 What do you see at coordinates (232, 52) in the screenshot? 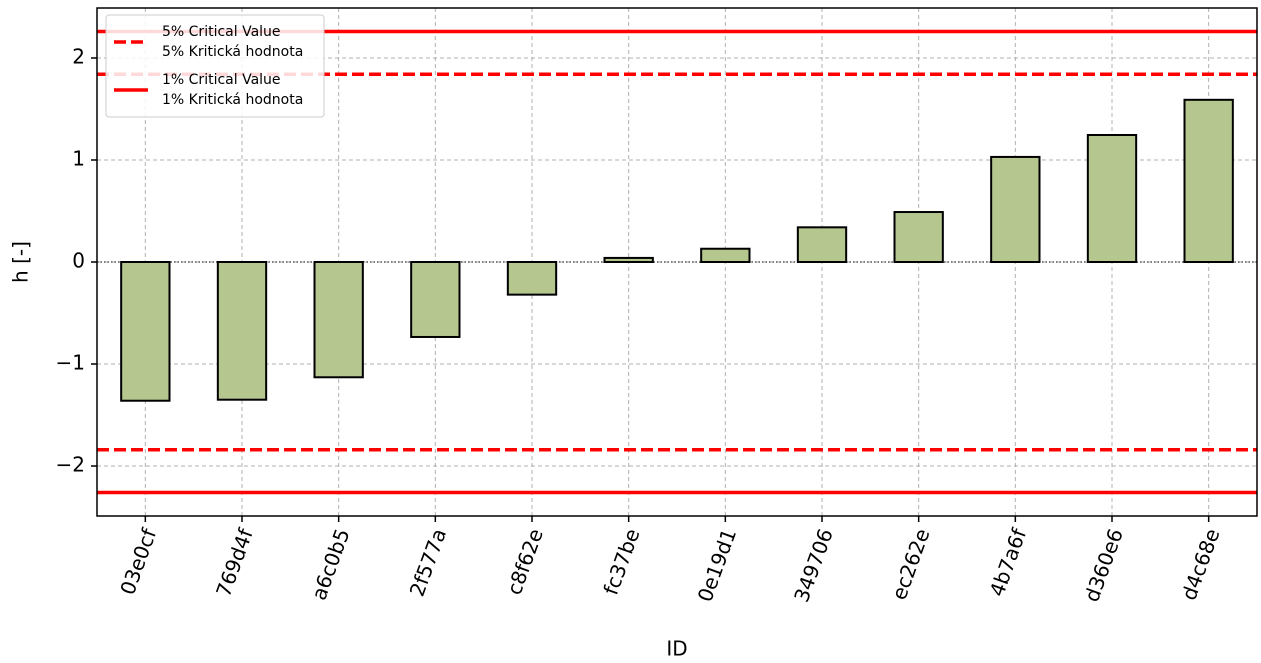
I see `legend-label: 5% Kritická hodnota` at bounding box center [232, 52].